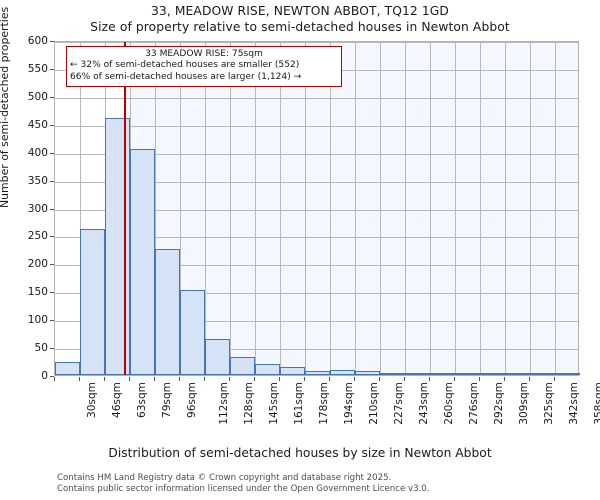 Image resolution: width=600 pixels, height=500 pixels. Describe the element at coordinates (223, 403) in the screenshot. I see `x-tick-label-112sqm: 112sqm` at that location.